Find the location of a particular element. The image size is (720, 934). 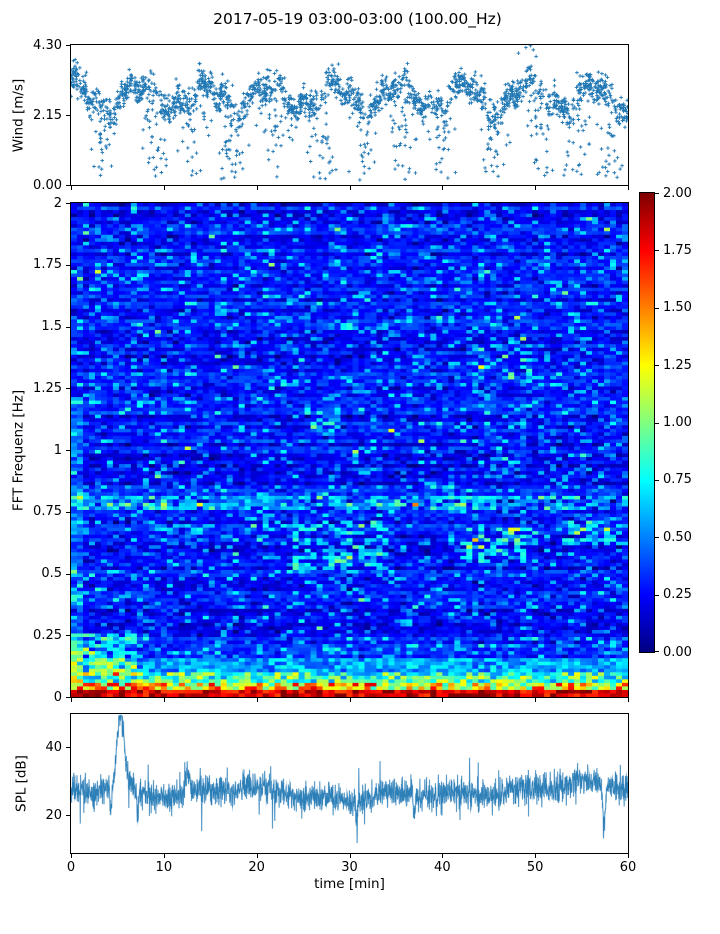

tick-label: 2 is located at coordinates (57, 203).